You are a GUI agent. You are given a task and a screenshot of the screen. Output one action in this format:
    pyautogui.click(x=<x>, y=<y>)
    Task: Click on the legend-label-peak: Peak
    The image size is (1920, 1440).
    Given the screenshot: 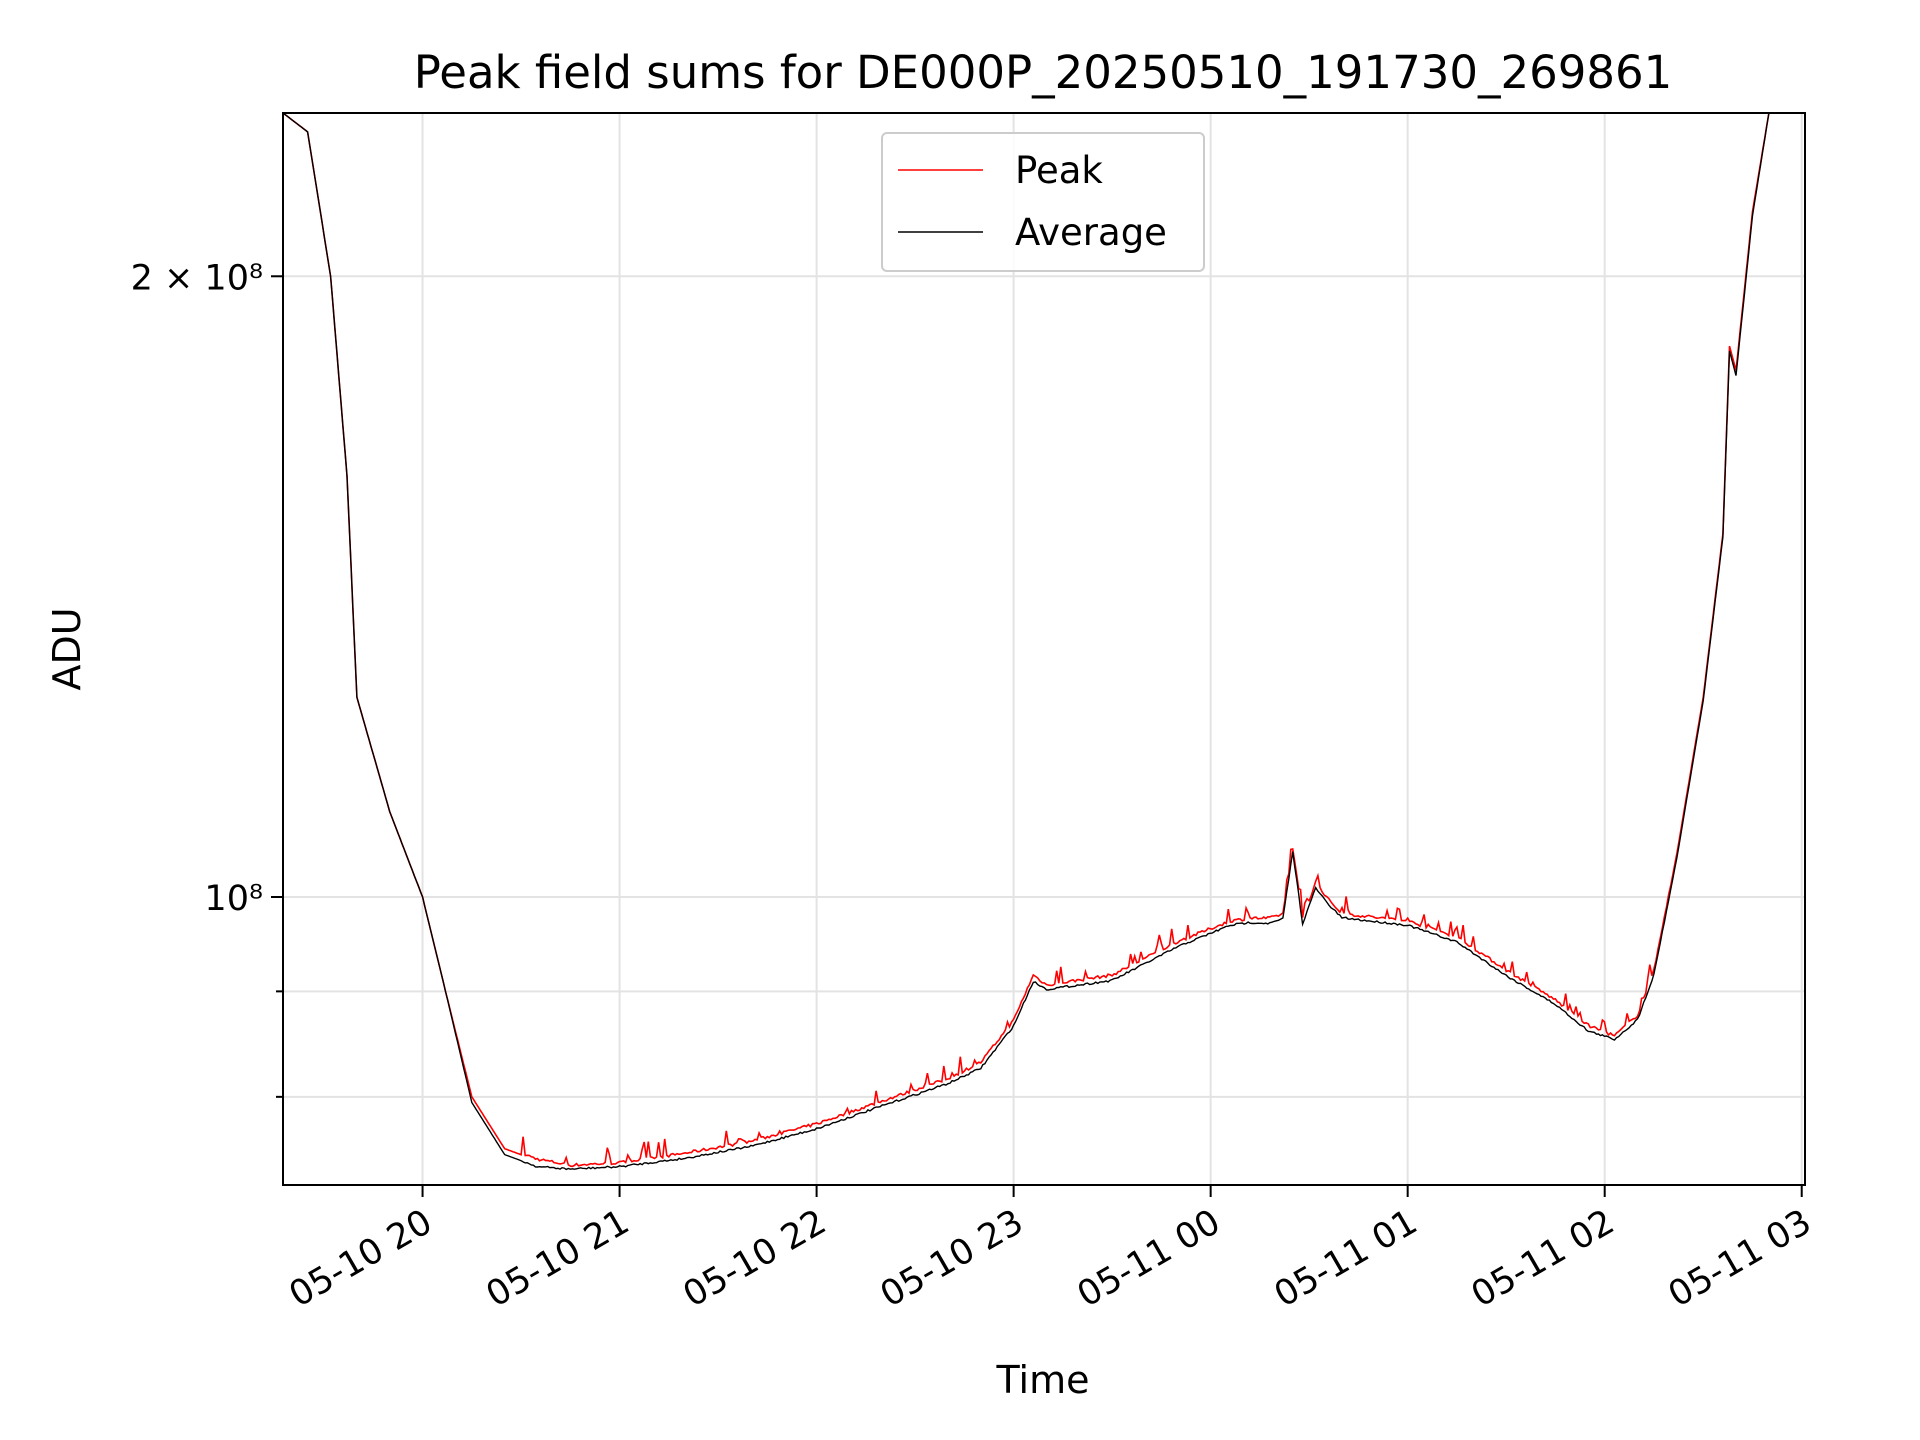 What is the action you would take?
    pyautogui.click(x=1059, y=170)
    